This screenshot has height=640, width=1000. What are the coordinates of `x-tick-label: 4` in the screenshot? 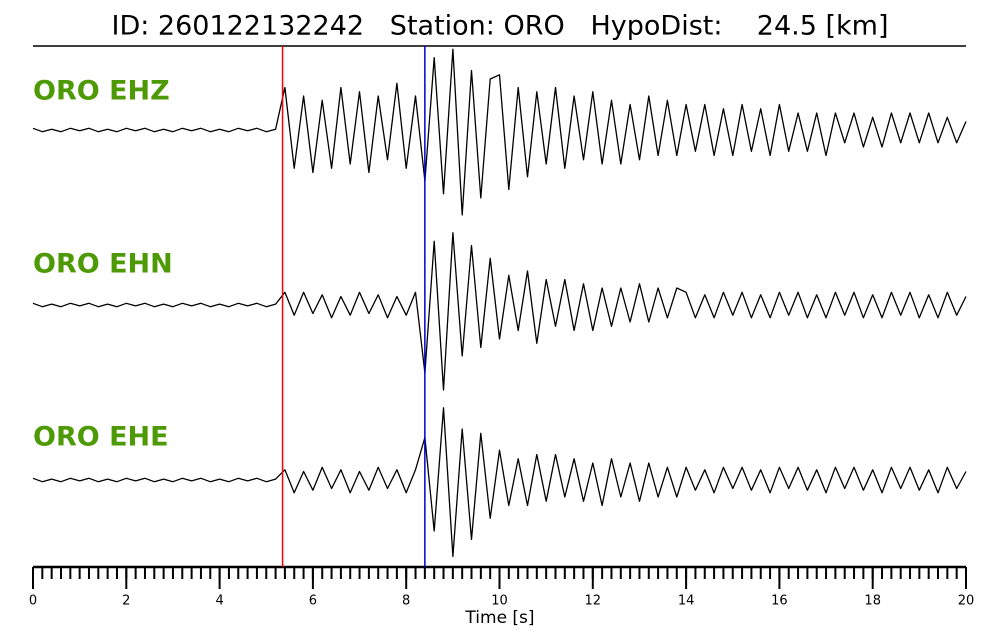 It's located at (219, 601).